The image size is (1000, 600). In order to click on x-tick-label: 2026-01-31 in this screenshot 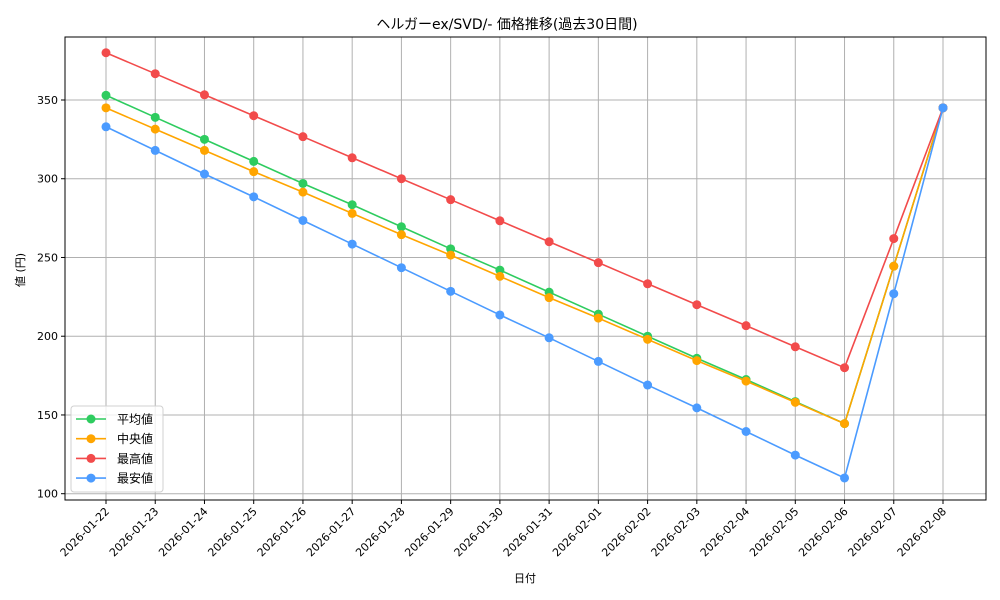, I will do `click(528, 532)`.